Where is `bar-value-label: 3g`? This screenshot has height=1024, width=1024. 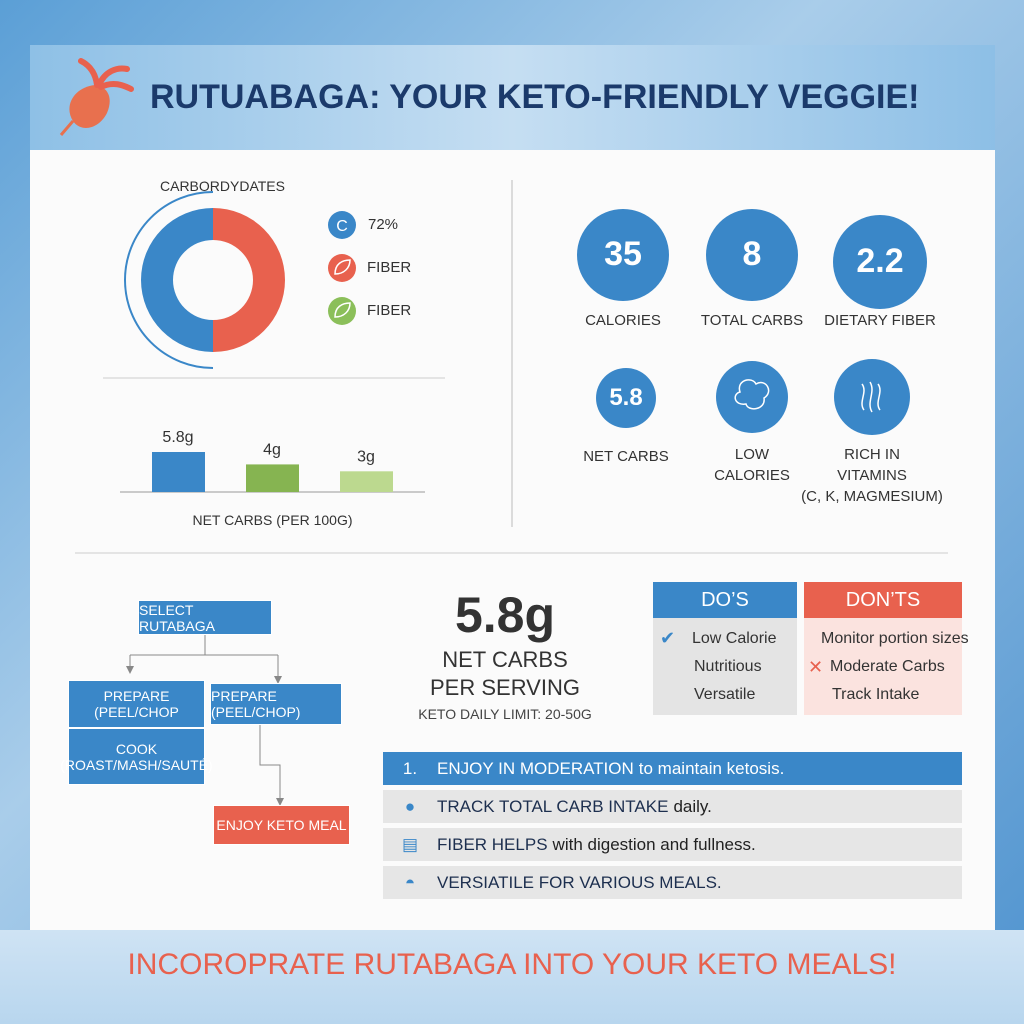 bar-value-label: 3g is located at coordinates (366, 456).